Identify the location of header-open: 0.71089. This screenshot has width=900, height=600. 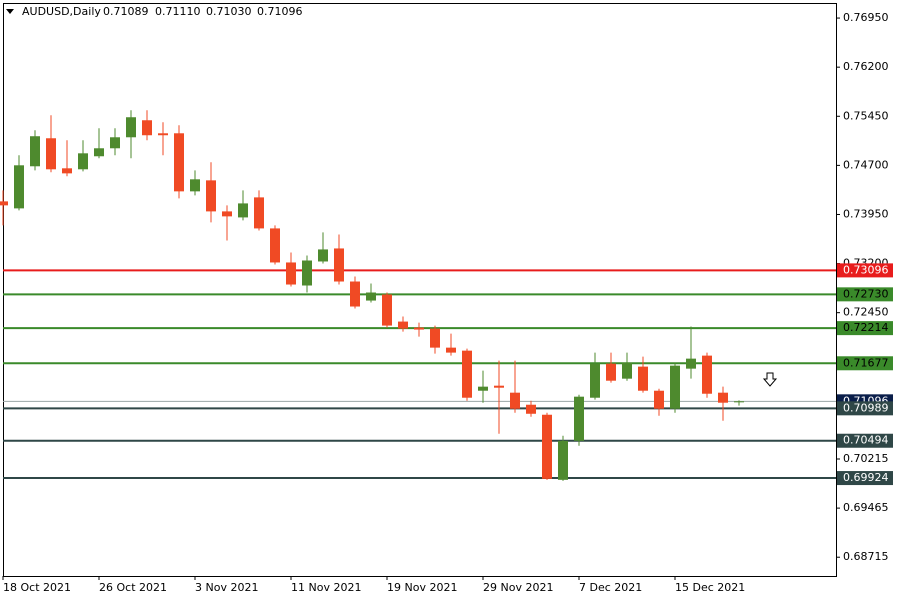
(126, 11).